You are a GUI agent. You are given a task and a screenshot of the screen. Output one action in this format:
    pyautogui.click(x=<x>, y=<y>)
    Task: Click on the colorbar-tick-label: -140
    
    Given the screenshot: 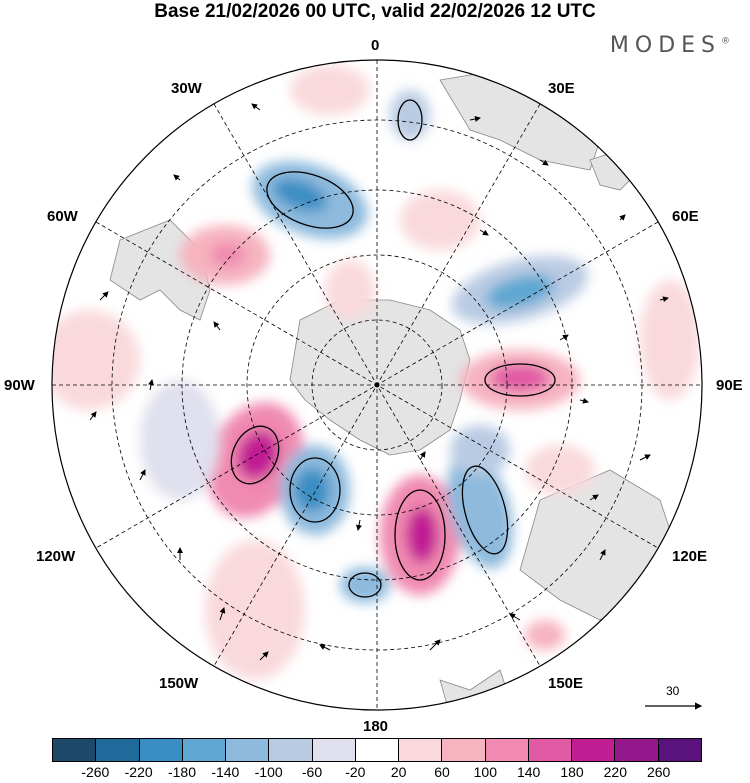 What is the action you would take?
    pyautogui.click(x=225, y=772)
    